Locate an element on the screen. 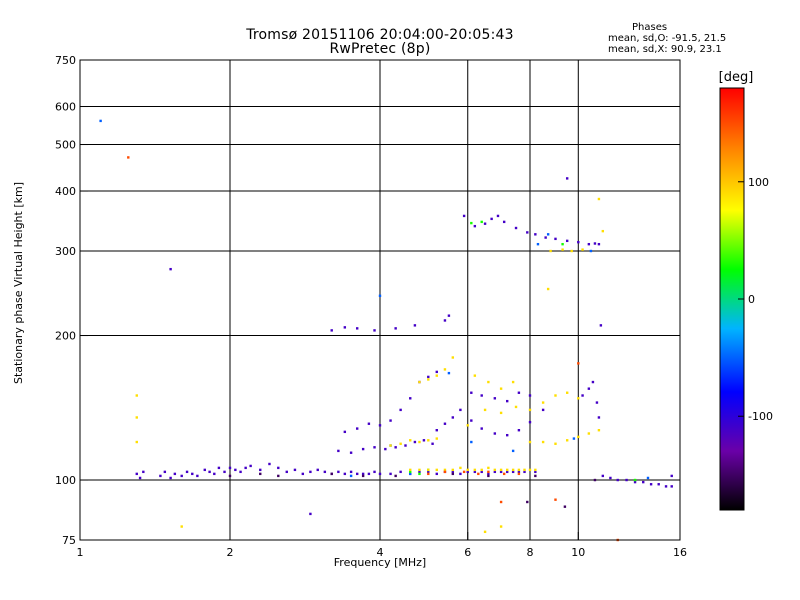 This screenshot has height=600, width=800. y-tick-label: 600 is located at coordinates (65, 107).